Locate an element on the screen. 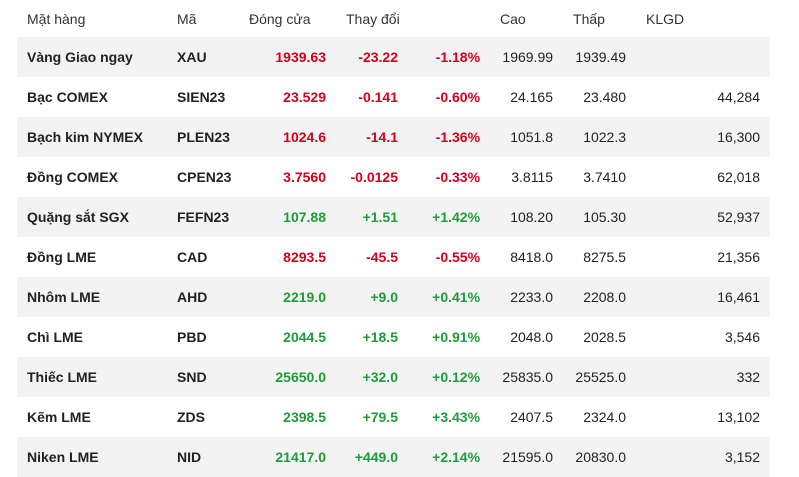 The width and height of the screenshot is (799, 477). cell-change: +449.0 is located at coordinates (376, 457).